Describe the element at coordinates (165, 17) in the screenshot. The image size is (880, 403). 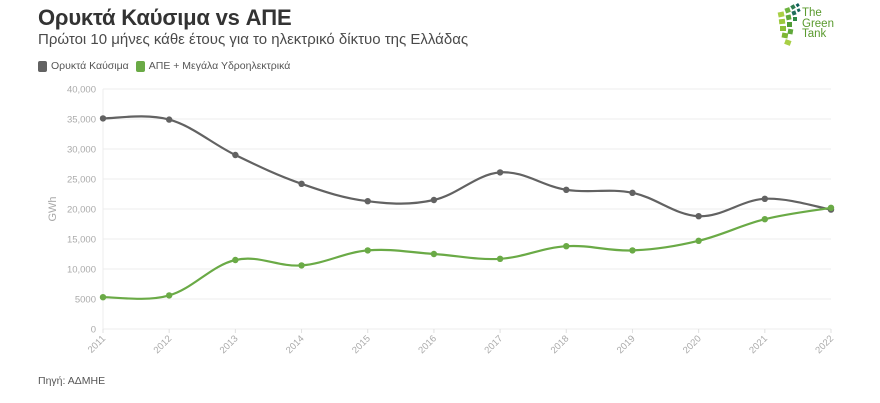
I see `chart-title: Ορυκτά Καύσιμα vs ΑΠΕ` at that location.